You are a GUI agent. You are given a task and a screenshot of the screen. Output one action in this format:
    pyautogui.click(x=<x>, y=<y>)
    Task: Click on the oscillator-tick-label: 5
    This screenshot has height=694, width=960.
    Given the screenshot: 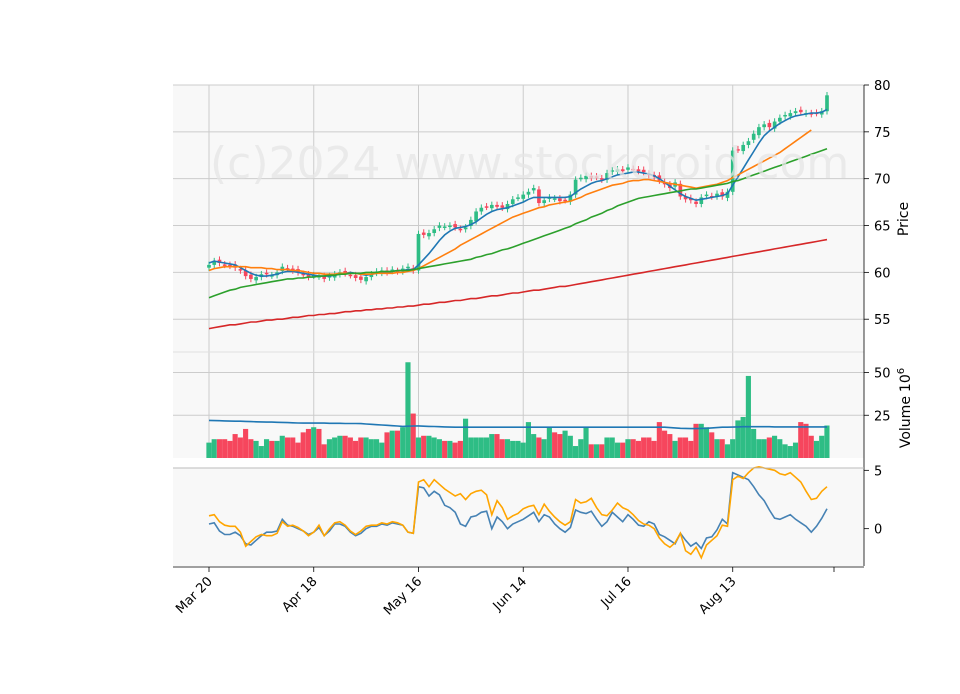 What is the action you would take?
    pyautogui.click(x=878, y=471)
    